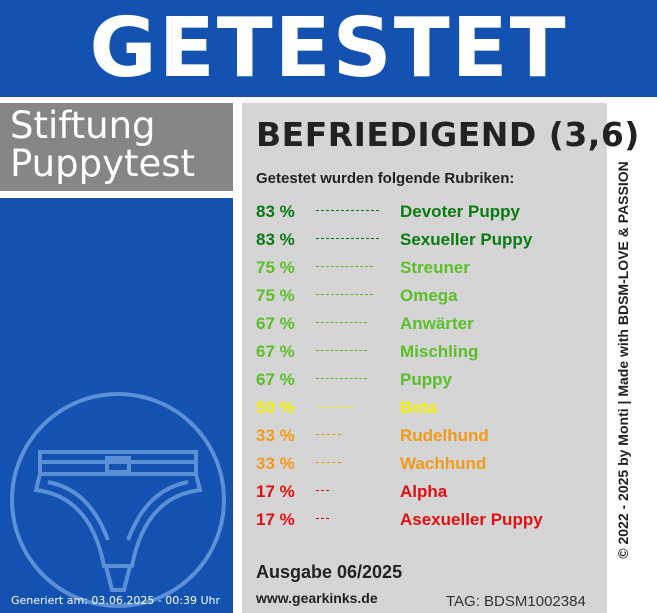 The width and height of the screenshot is (657, 613). I want to click on edition-label: Ausgabe 06/2025, so click(329, 572).